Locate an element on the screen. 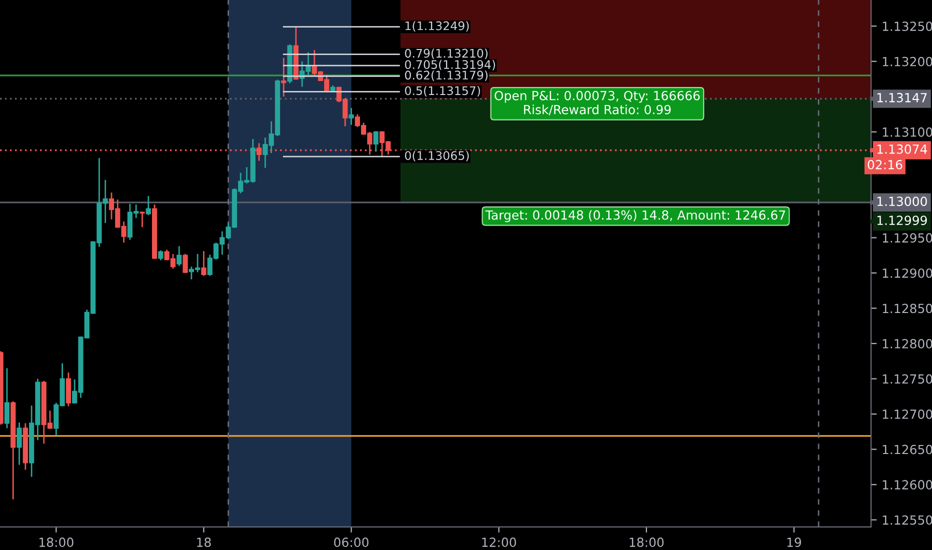  y-tick-label: 1.13200 is located at coordinates (907, 61).